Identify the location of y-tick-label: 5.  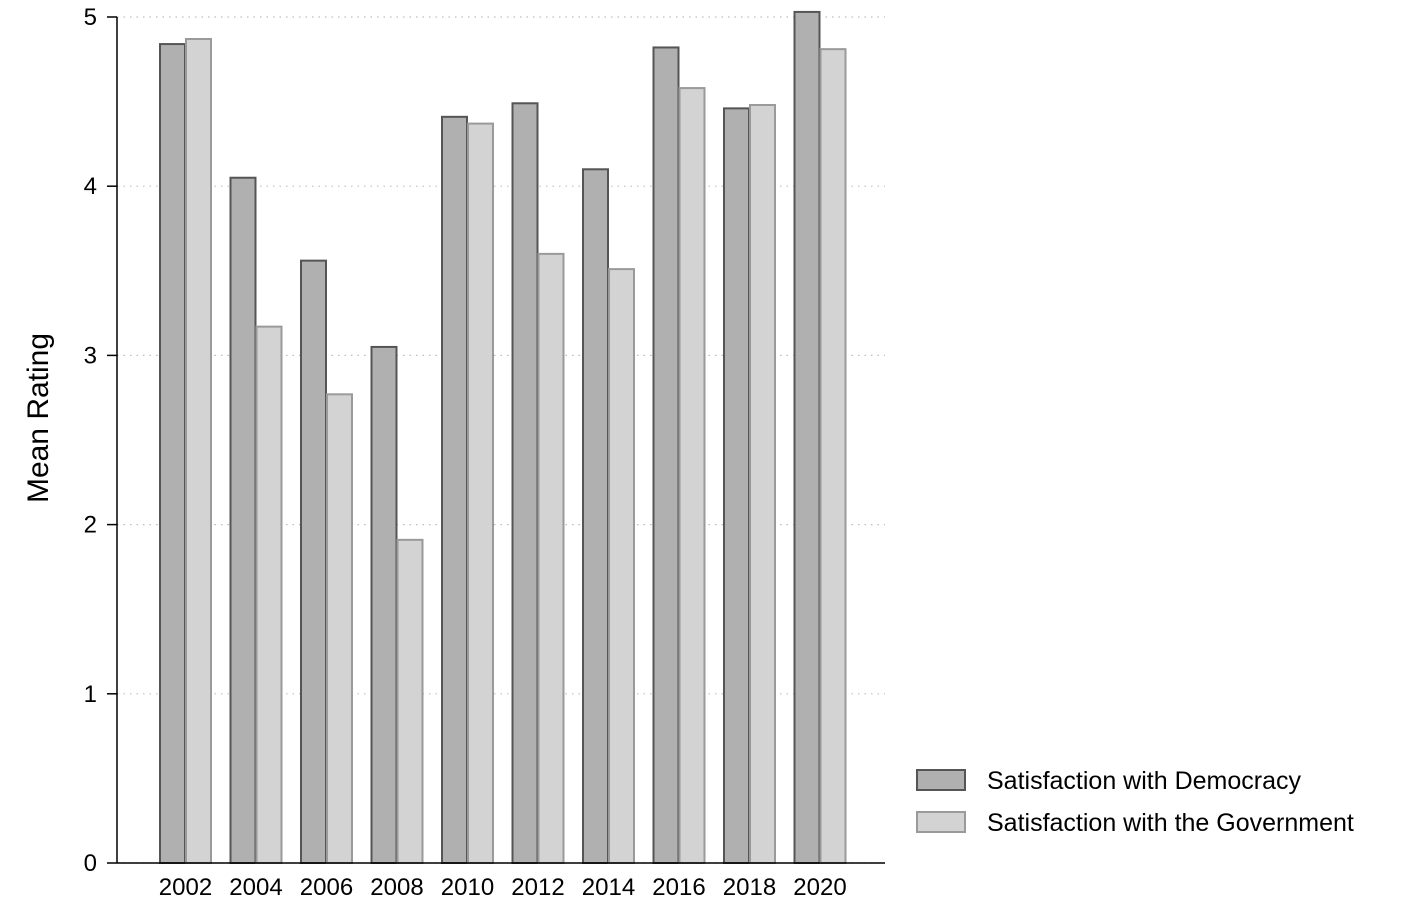
(90, 17).